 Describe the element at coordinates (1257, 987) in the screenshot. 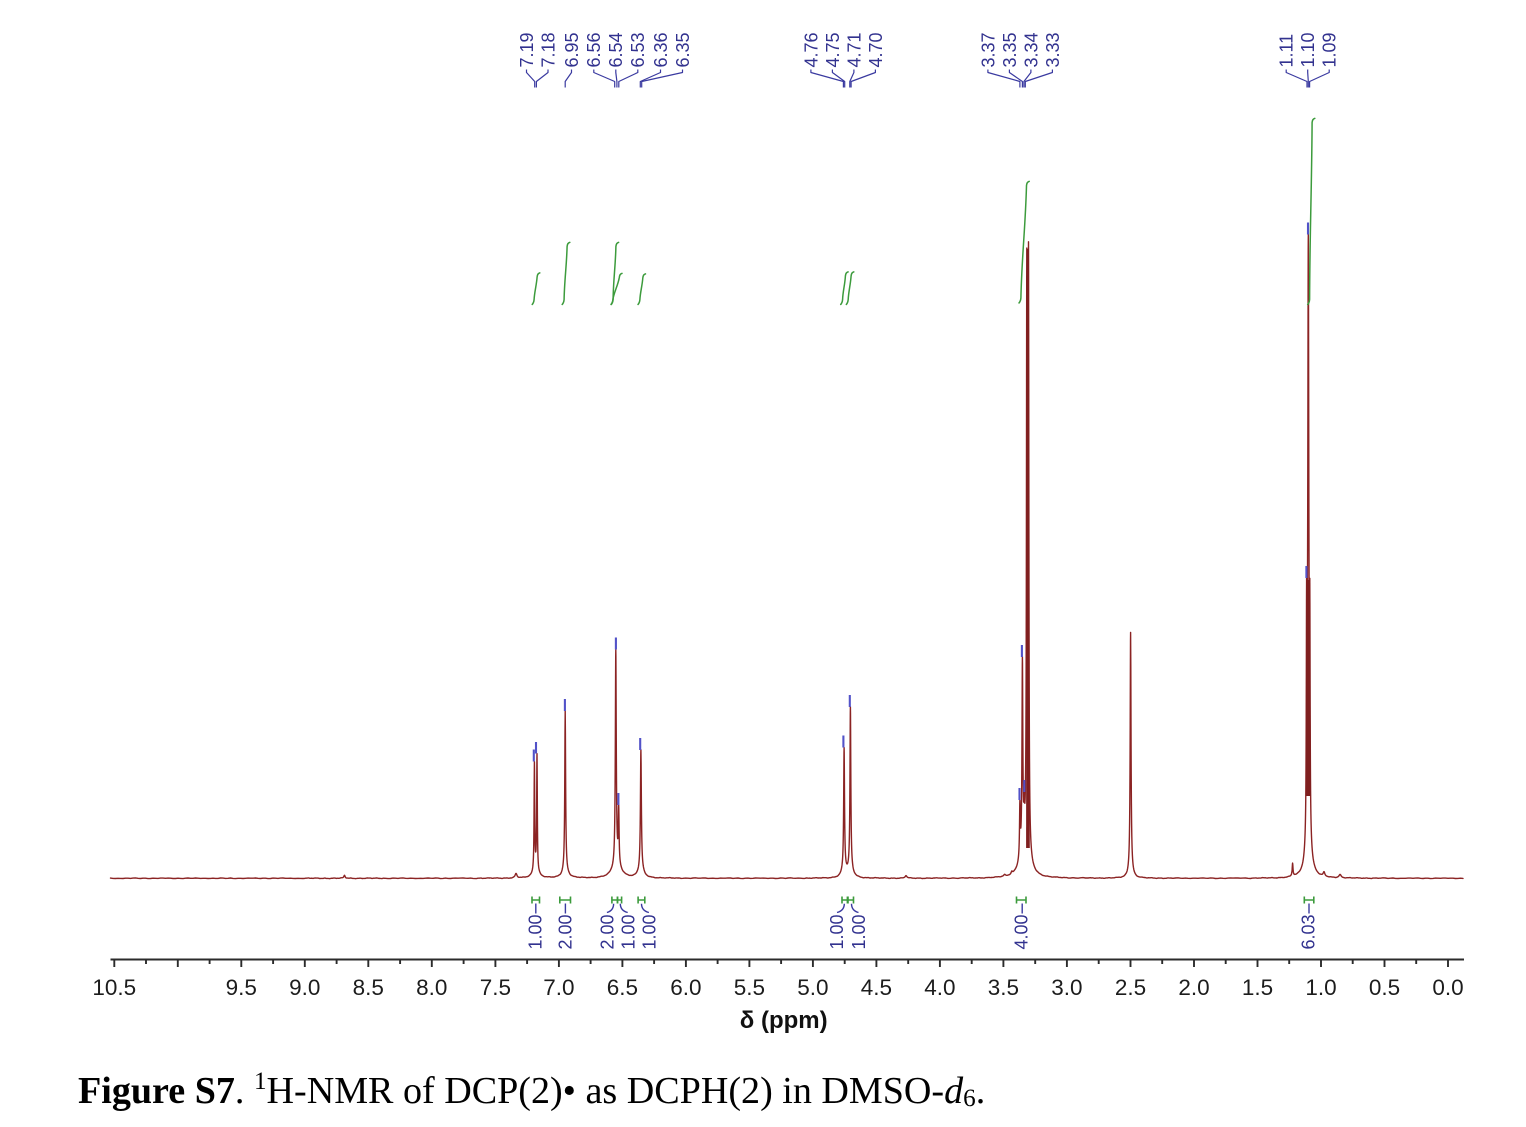

I see `svg-text: 1.5` at that location.